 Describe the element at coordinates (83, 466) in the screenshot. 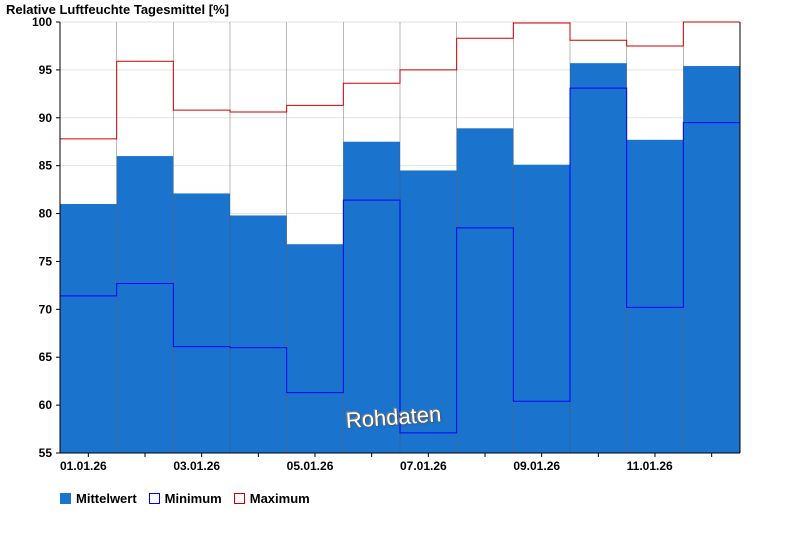

I see `x-tick-label: 01.01.26` at that location.